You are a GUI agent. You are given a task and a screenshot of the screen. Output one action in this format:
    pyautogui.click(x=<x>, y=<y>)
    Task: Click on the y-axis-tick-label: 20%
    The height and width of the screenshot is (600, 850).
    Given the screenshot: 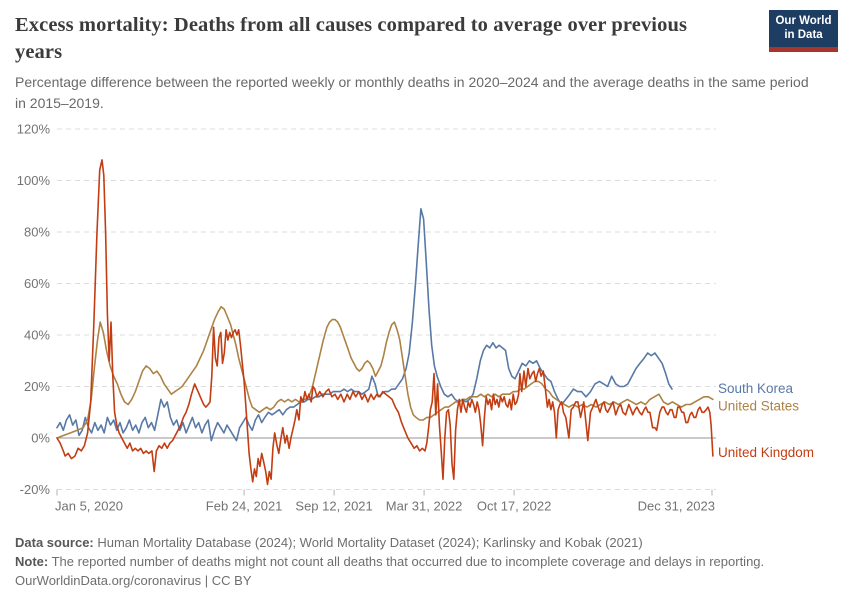 What is the action you would take?
    pyautogui.click(x=37, y=386)
    